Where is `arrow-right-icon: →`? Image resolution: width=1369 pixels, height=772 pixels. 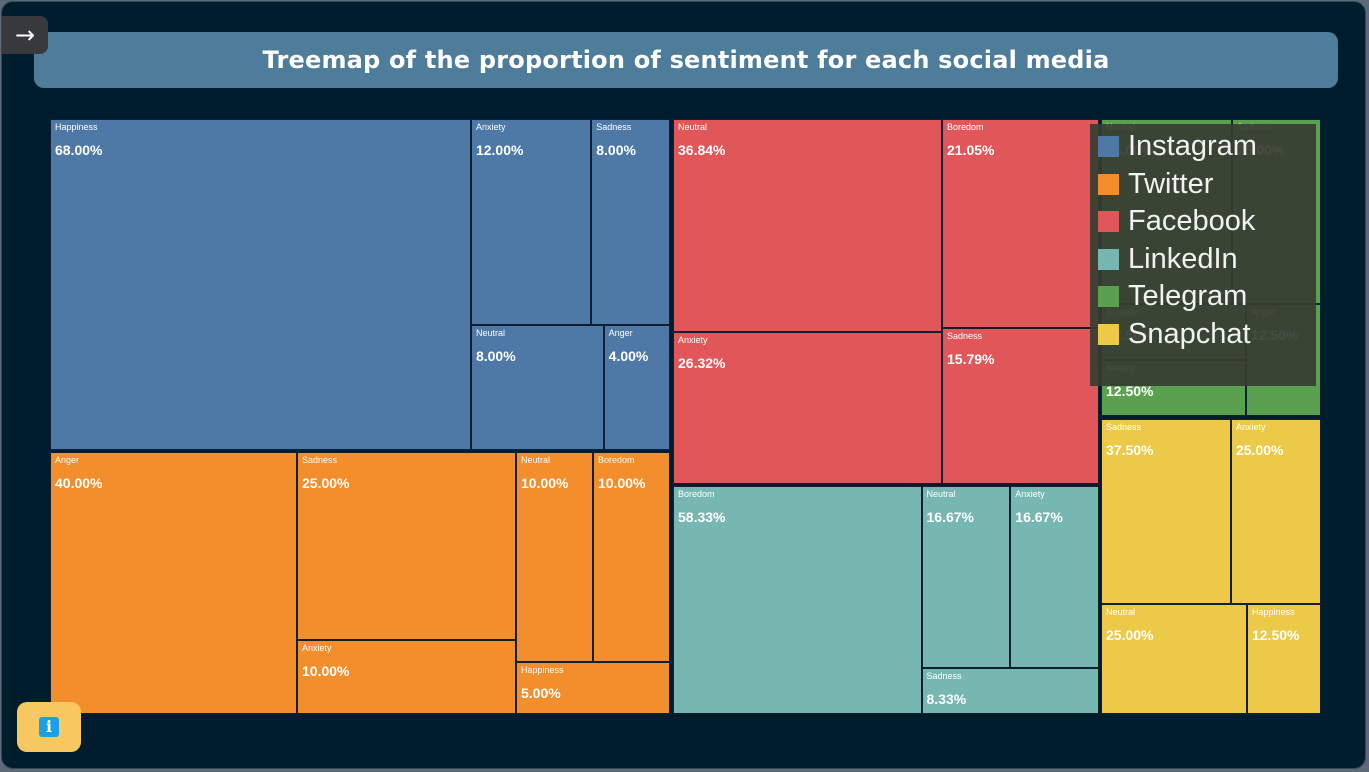 arrow-right-icon: → is located at coordinates (25, 35).